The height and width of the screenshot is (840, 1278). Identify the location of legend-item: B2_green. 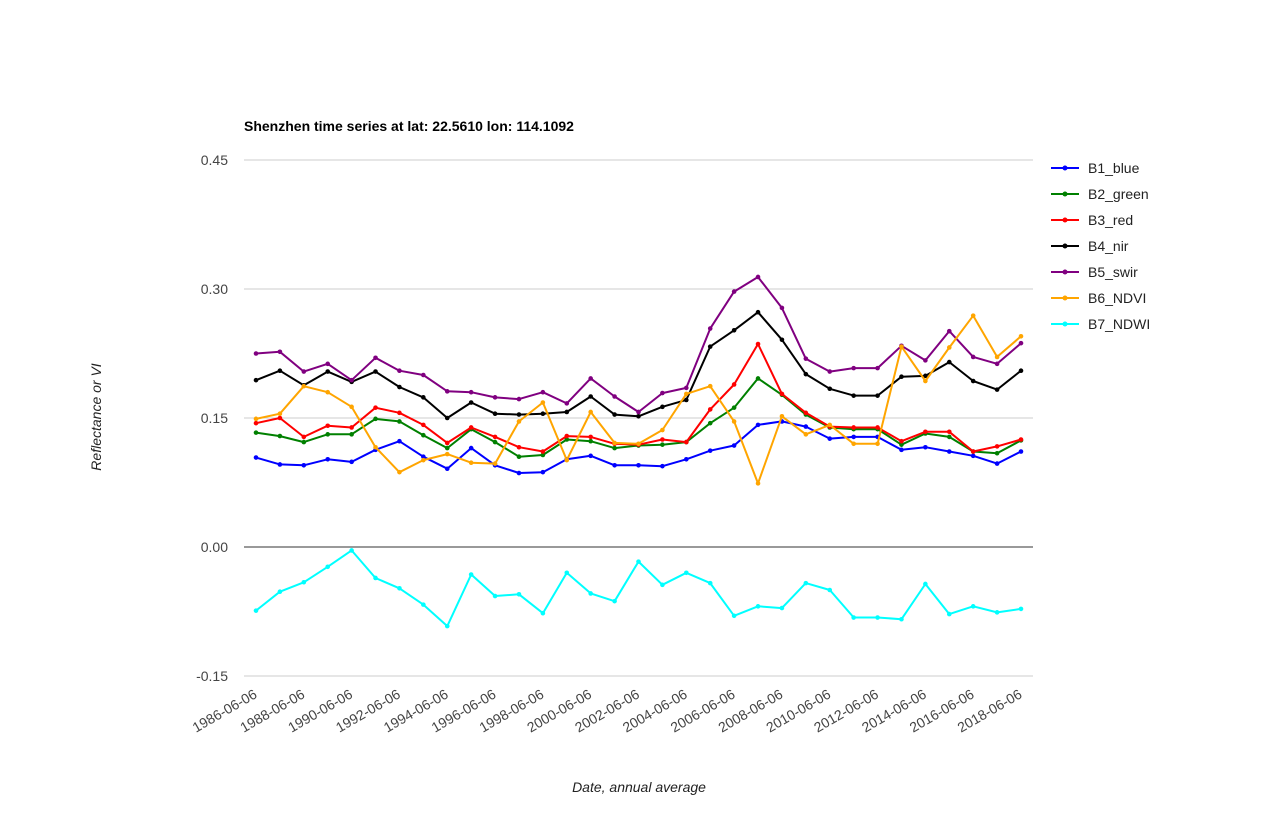
(1100, 194).